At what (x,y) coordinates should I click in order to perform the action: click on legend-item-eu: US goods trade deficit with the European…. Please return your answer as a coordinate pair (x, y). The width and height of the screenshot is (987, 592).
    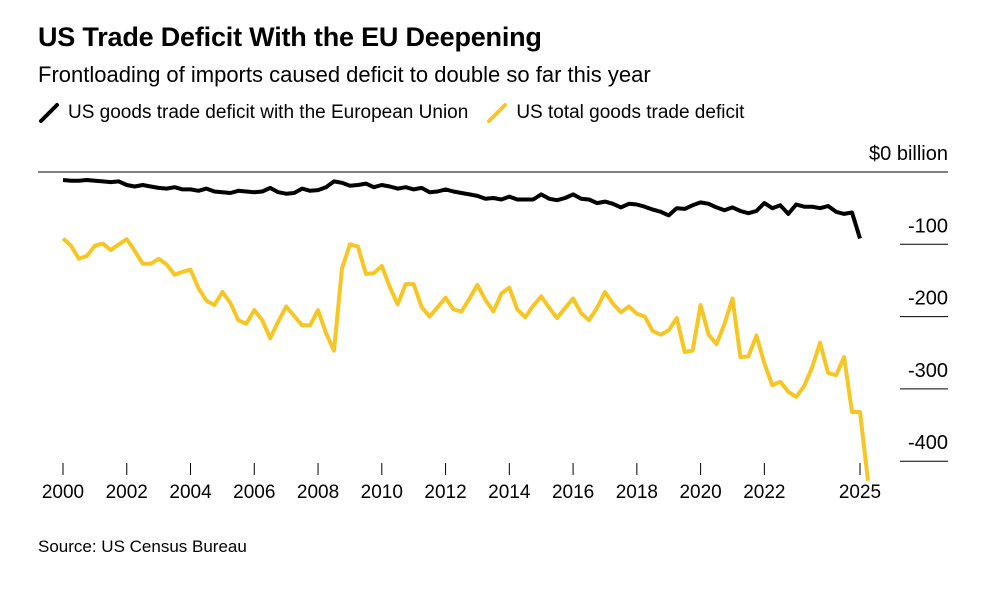
    Looking at the image, I should click on (253, 113).